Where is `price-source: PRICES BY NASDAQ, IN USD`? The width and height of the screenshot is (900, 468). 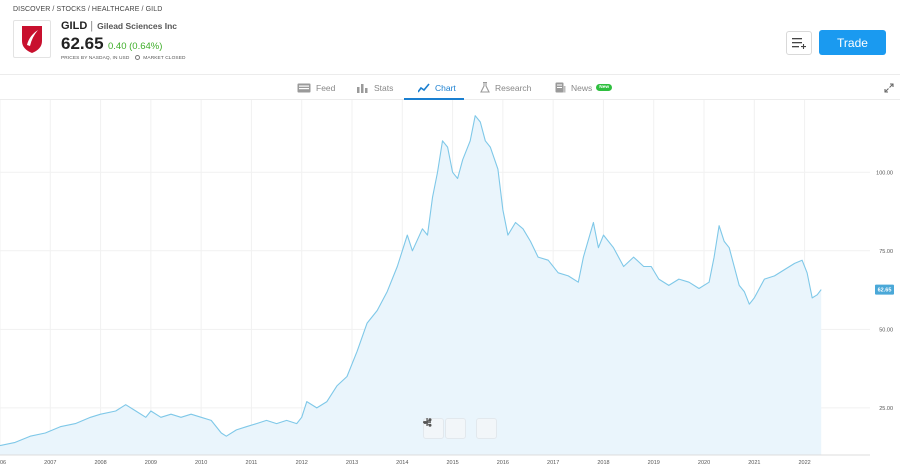 price-source: PRICES BY NASDAQ, IN USD is located at coordinates (95, 58).